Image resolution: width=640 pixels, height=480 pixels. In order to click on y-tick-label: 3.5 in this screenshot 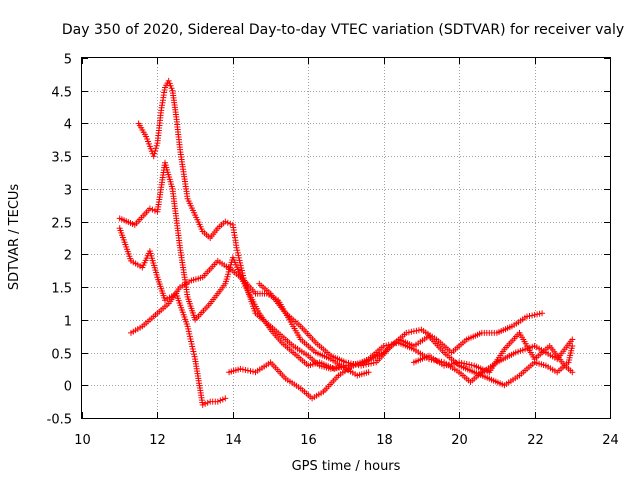, I will do `click(61, 158)`.